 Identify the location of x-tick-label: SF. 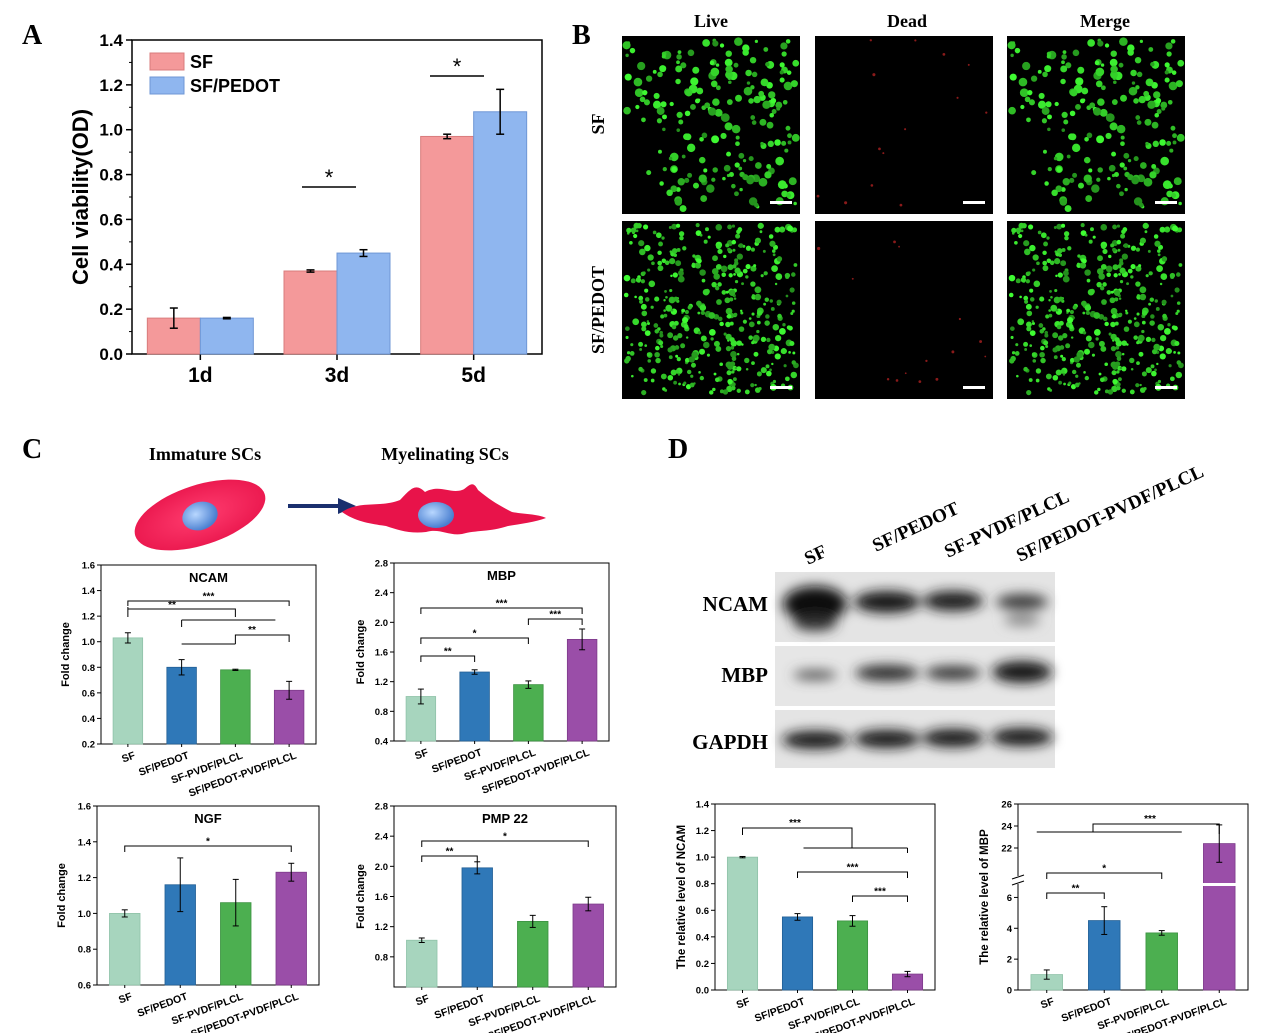
(1047, 1003).